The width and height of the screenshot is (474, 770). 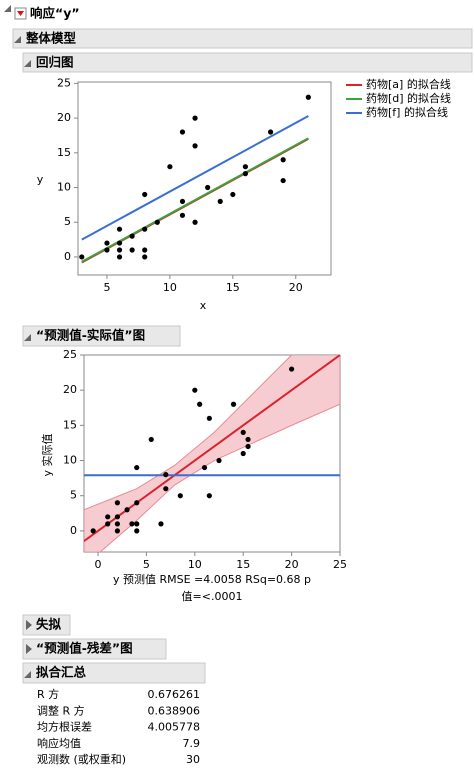 What do you see at coordinates (51, 38) in the screenshot?
I see `section-title: 整体模型` at bounding box center [51, 38].